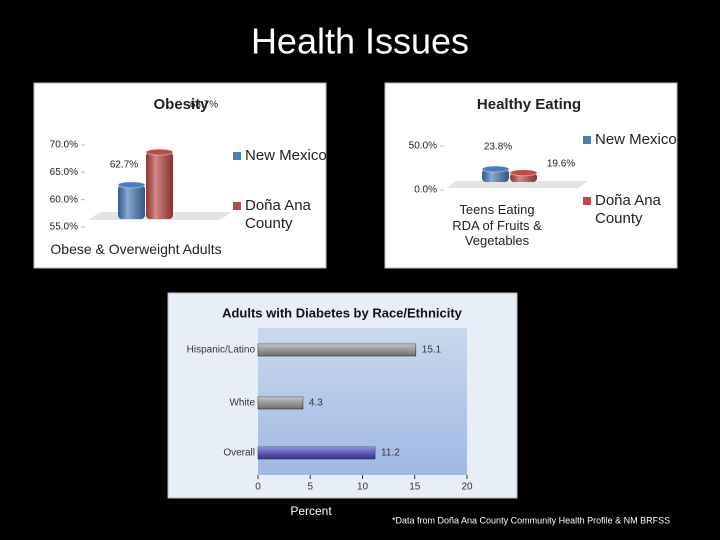 The width and height of the screenshot is (720, 540). Describe the element at coordinates (258, 487) in the screenshot. I see `x-tick-label: 0` at that location.